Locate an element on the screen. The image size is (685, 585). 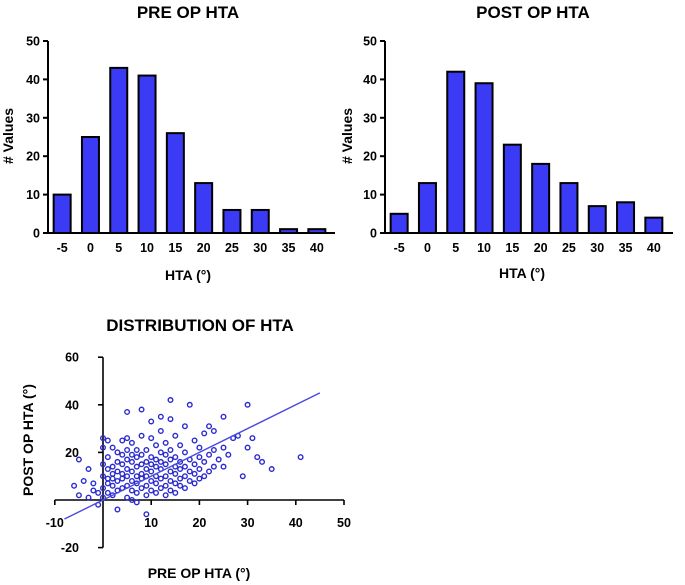
regression-line-group is located at coordinates (192, 456).